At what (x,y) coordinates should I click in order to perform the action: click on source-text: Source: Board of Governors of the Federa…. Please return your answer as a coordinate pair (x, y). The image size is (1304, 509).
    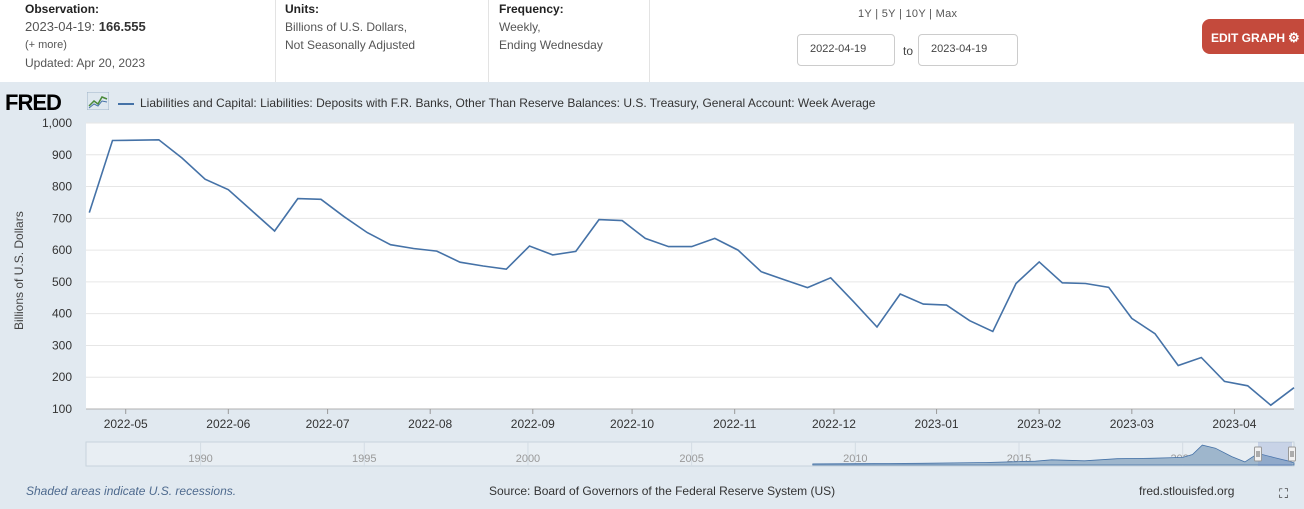
    Looking at the image, I should click on (662, 491).